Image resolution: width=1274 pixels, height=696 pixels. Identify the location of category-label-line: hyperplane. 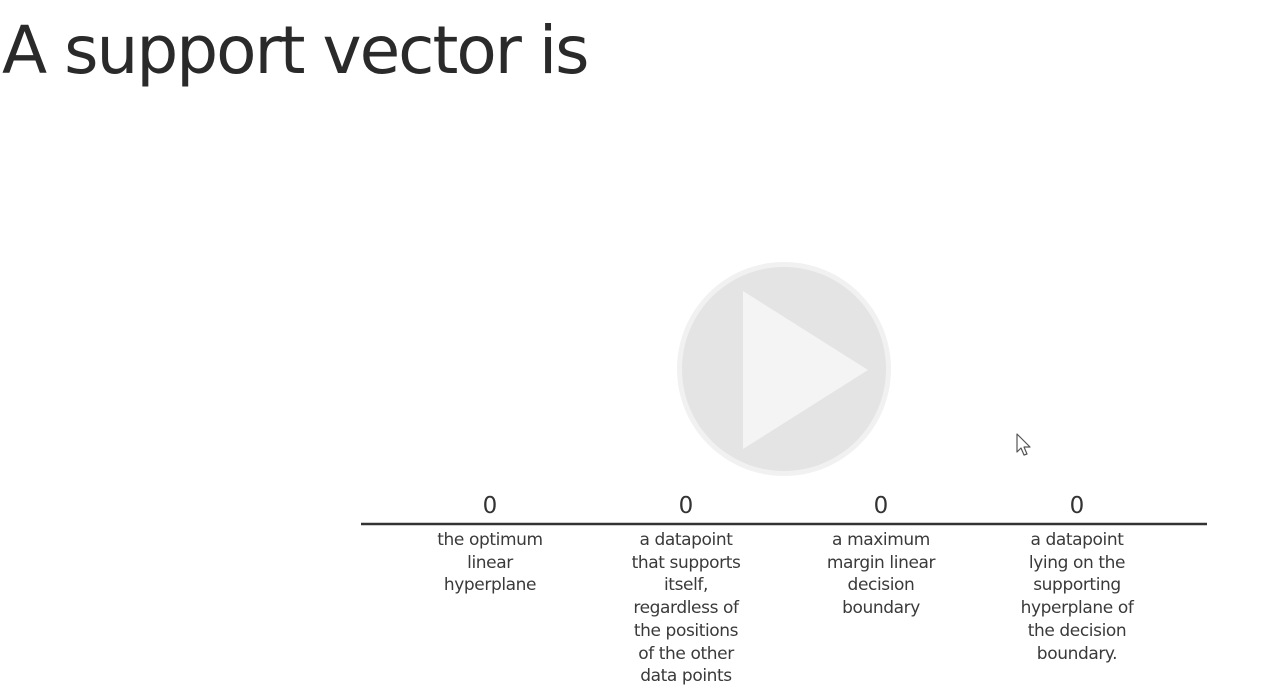
(490, 585).